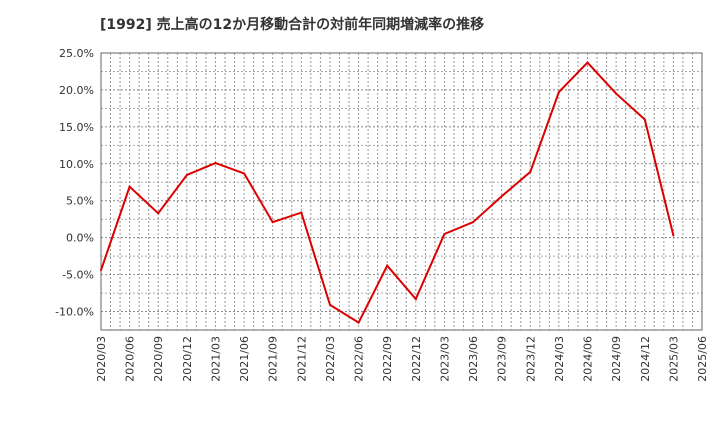 The width and height of the screenshot is (720, 440). Describe the element at coordinates (359, 359) in the screenshot. I see `x-tick-label: 2022/06` at that location.